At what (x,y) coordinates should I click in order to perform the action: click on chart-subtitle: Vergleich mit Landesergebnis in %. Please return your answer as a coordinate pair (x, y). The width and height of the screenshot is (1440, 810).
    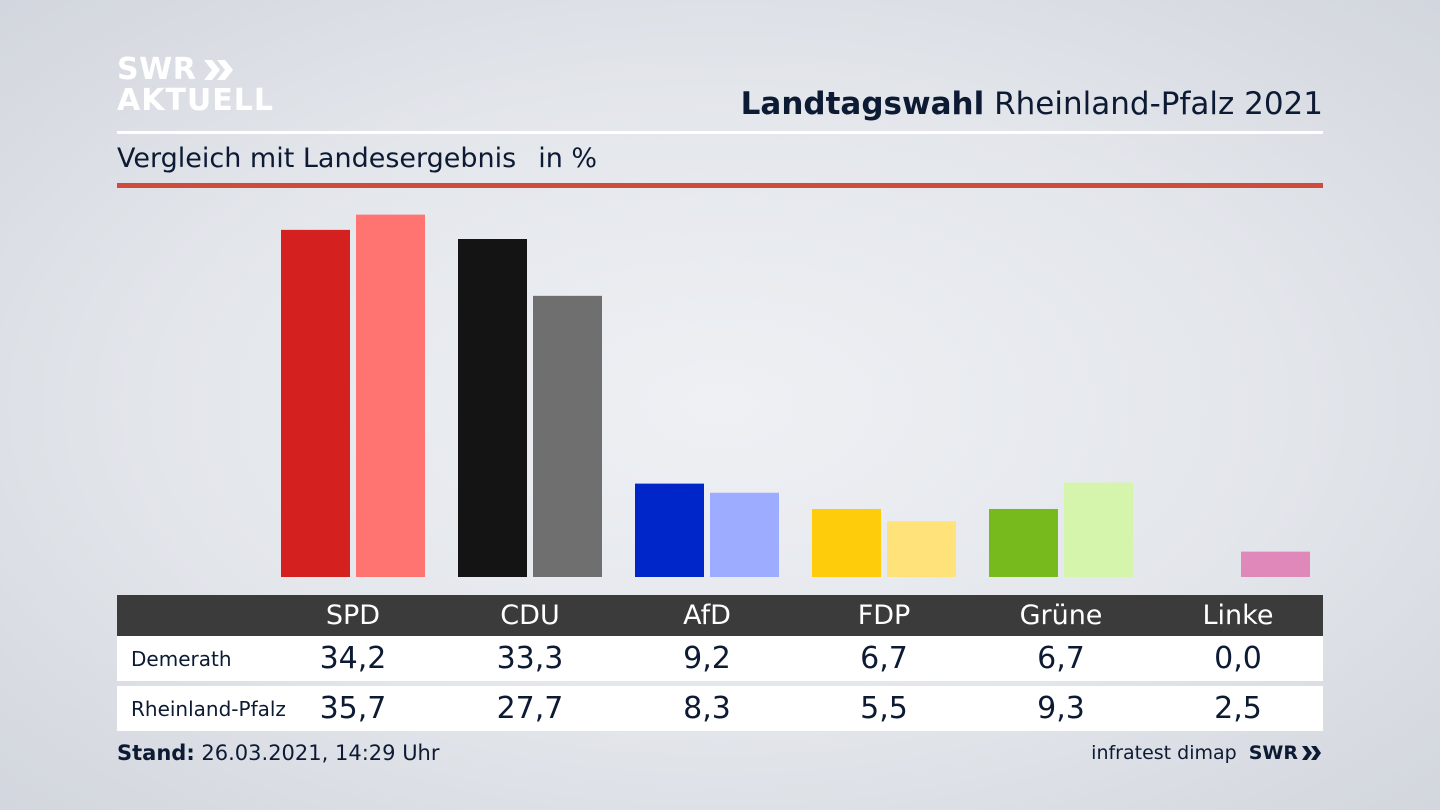
    Looking at the image, I should click on (357, 158).